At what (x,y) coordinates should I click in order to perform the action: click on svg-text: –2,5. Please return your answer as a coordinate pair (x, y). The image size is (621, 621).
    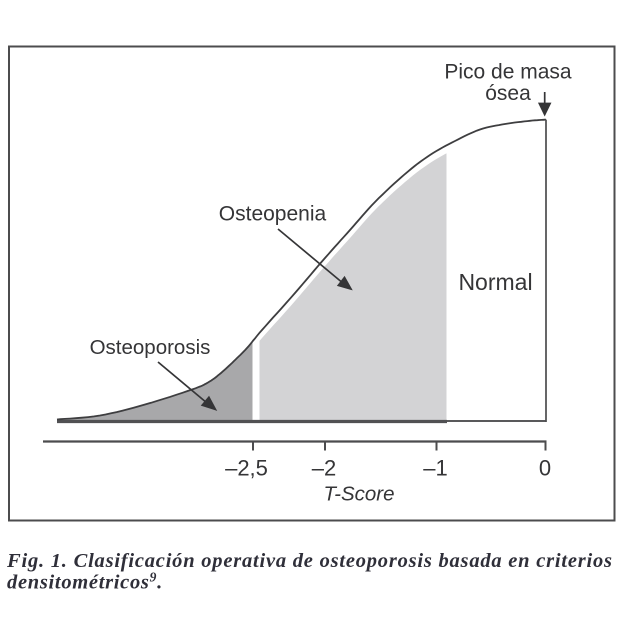
    Looking at the image, I should click on (246, 468).